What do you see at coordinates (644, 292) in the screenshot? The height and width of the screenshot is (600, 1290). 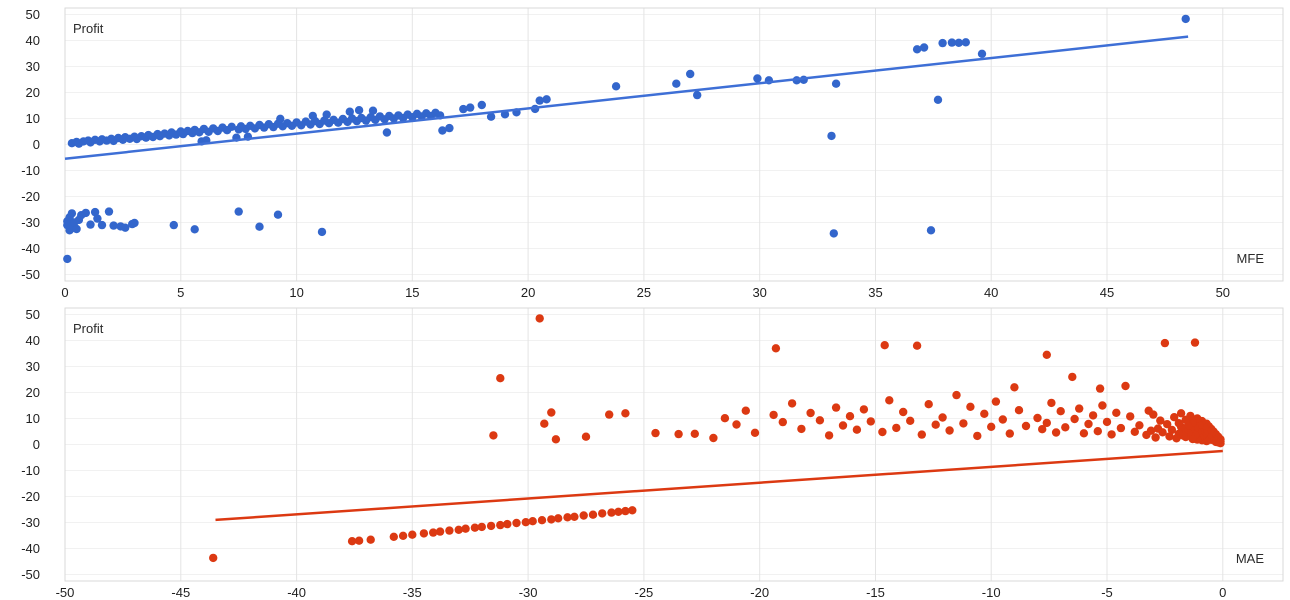 I see `svg-text: 25` at bounding box center [644, 292].